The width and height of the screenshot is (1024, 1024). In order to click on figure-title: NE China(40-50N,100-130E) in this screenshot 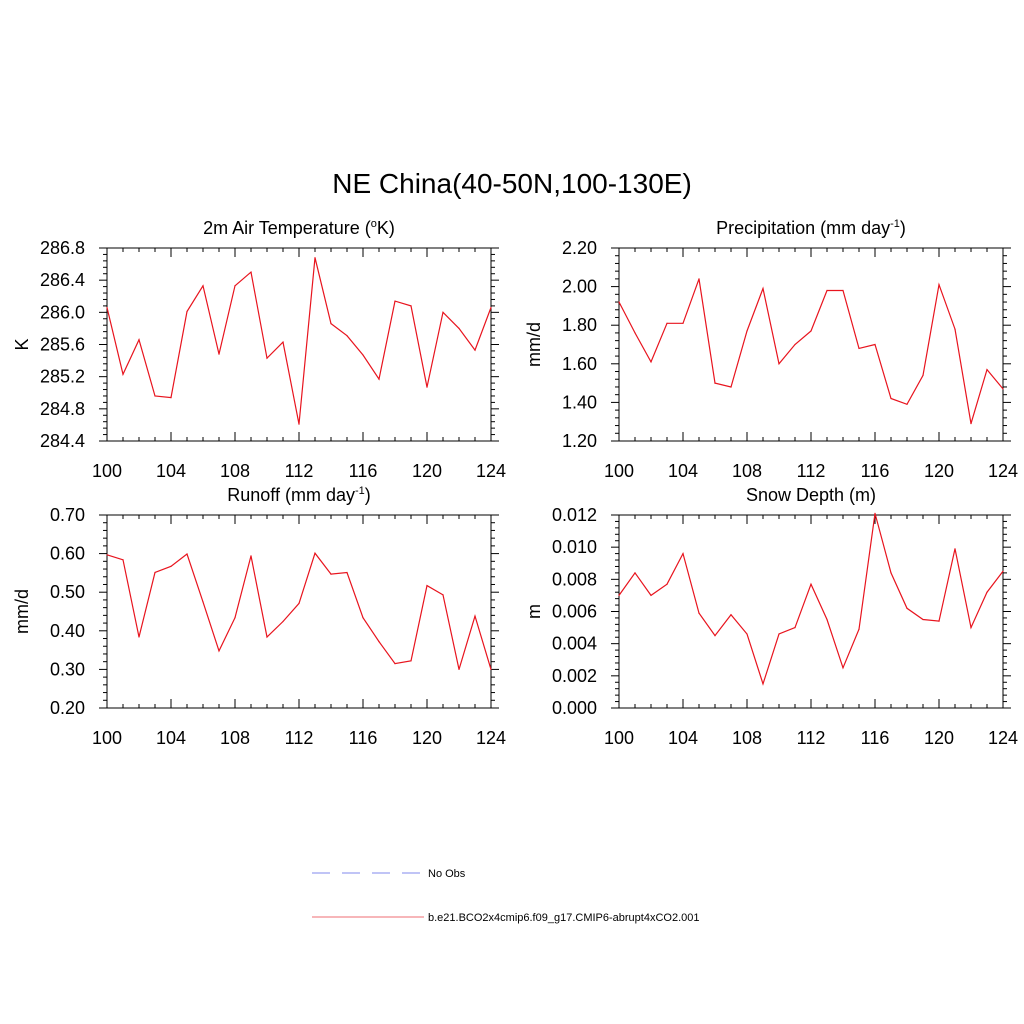, I will do `click(512, 183)`.